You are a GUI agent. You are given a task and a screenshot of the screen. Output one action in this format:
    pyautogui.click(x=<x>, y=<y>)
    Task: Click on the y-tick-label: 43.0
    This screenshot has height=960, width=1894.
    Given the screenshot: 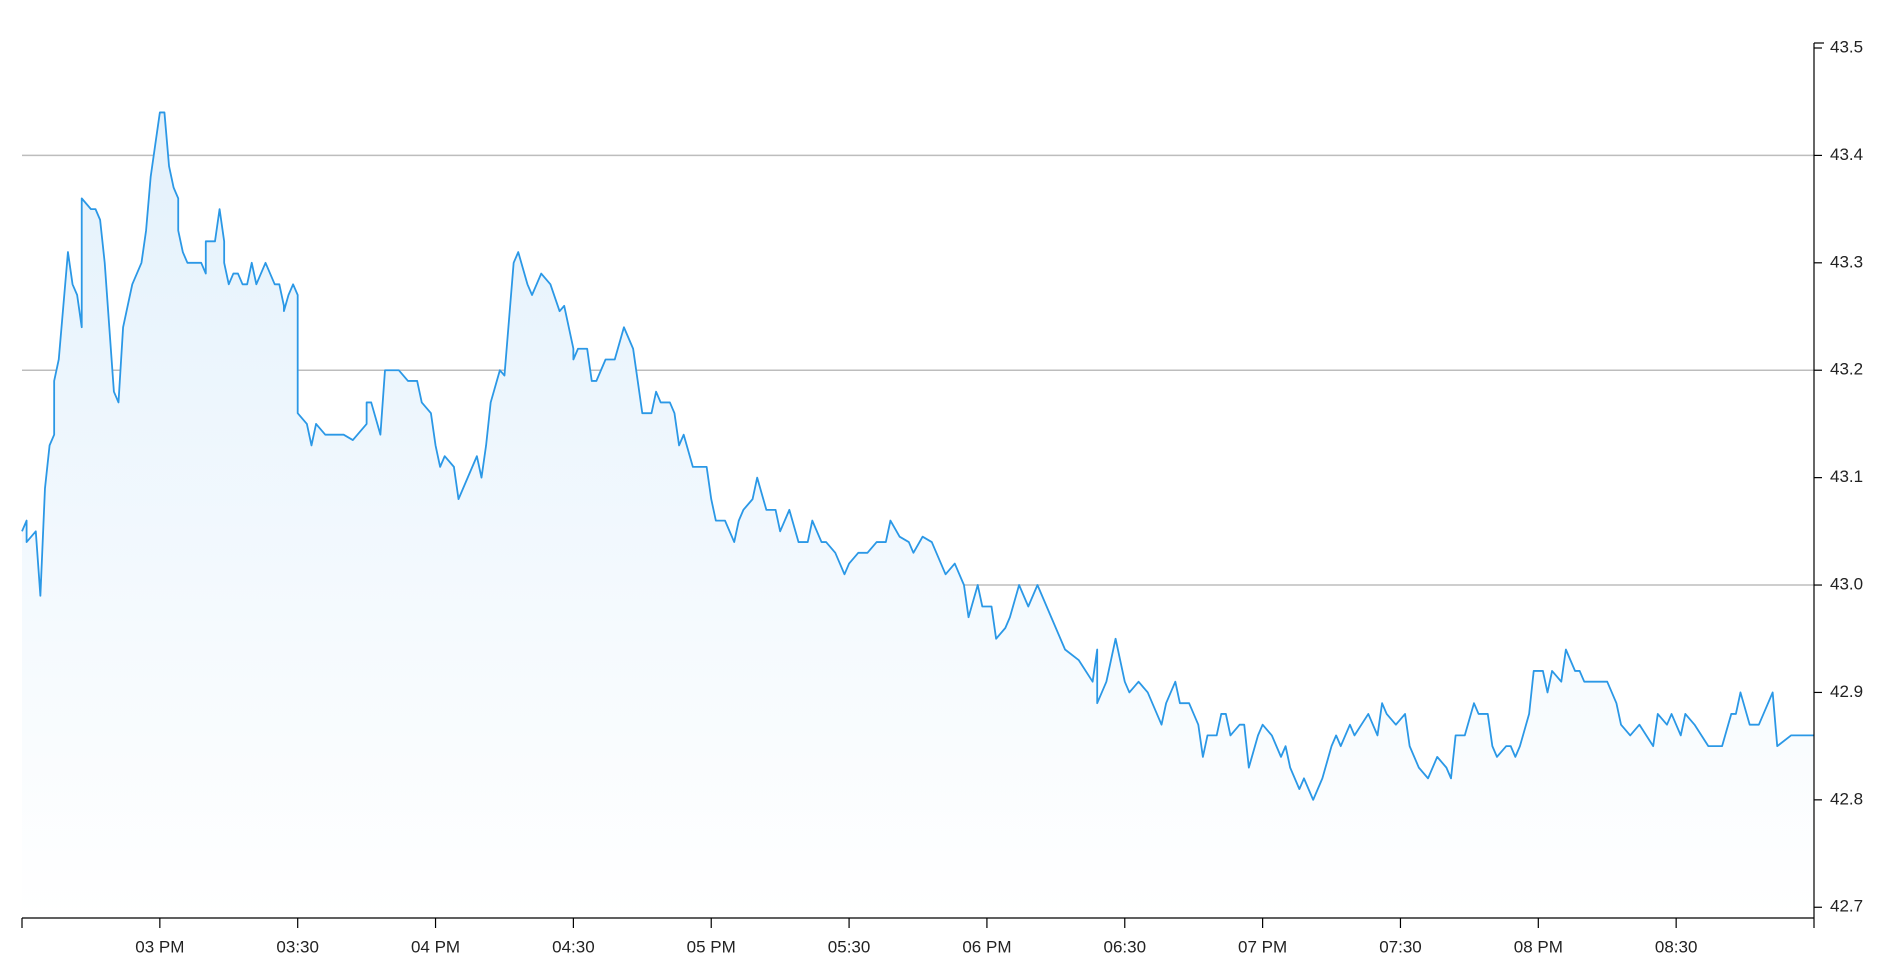 What is the action you would take?
    pyautogui.click(x=1846, y=584)
    